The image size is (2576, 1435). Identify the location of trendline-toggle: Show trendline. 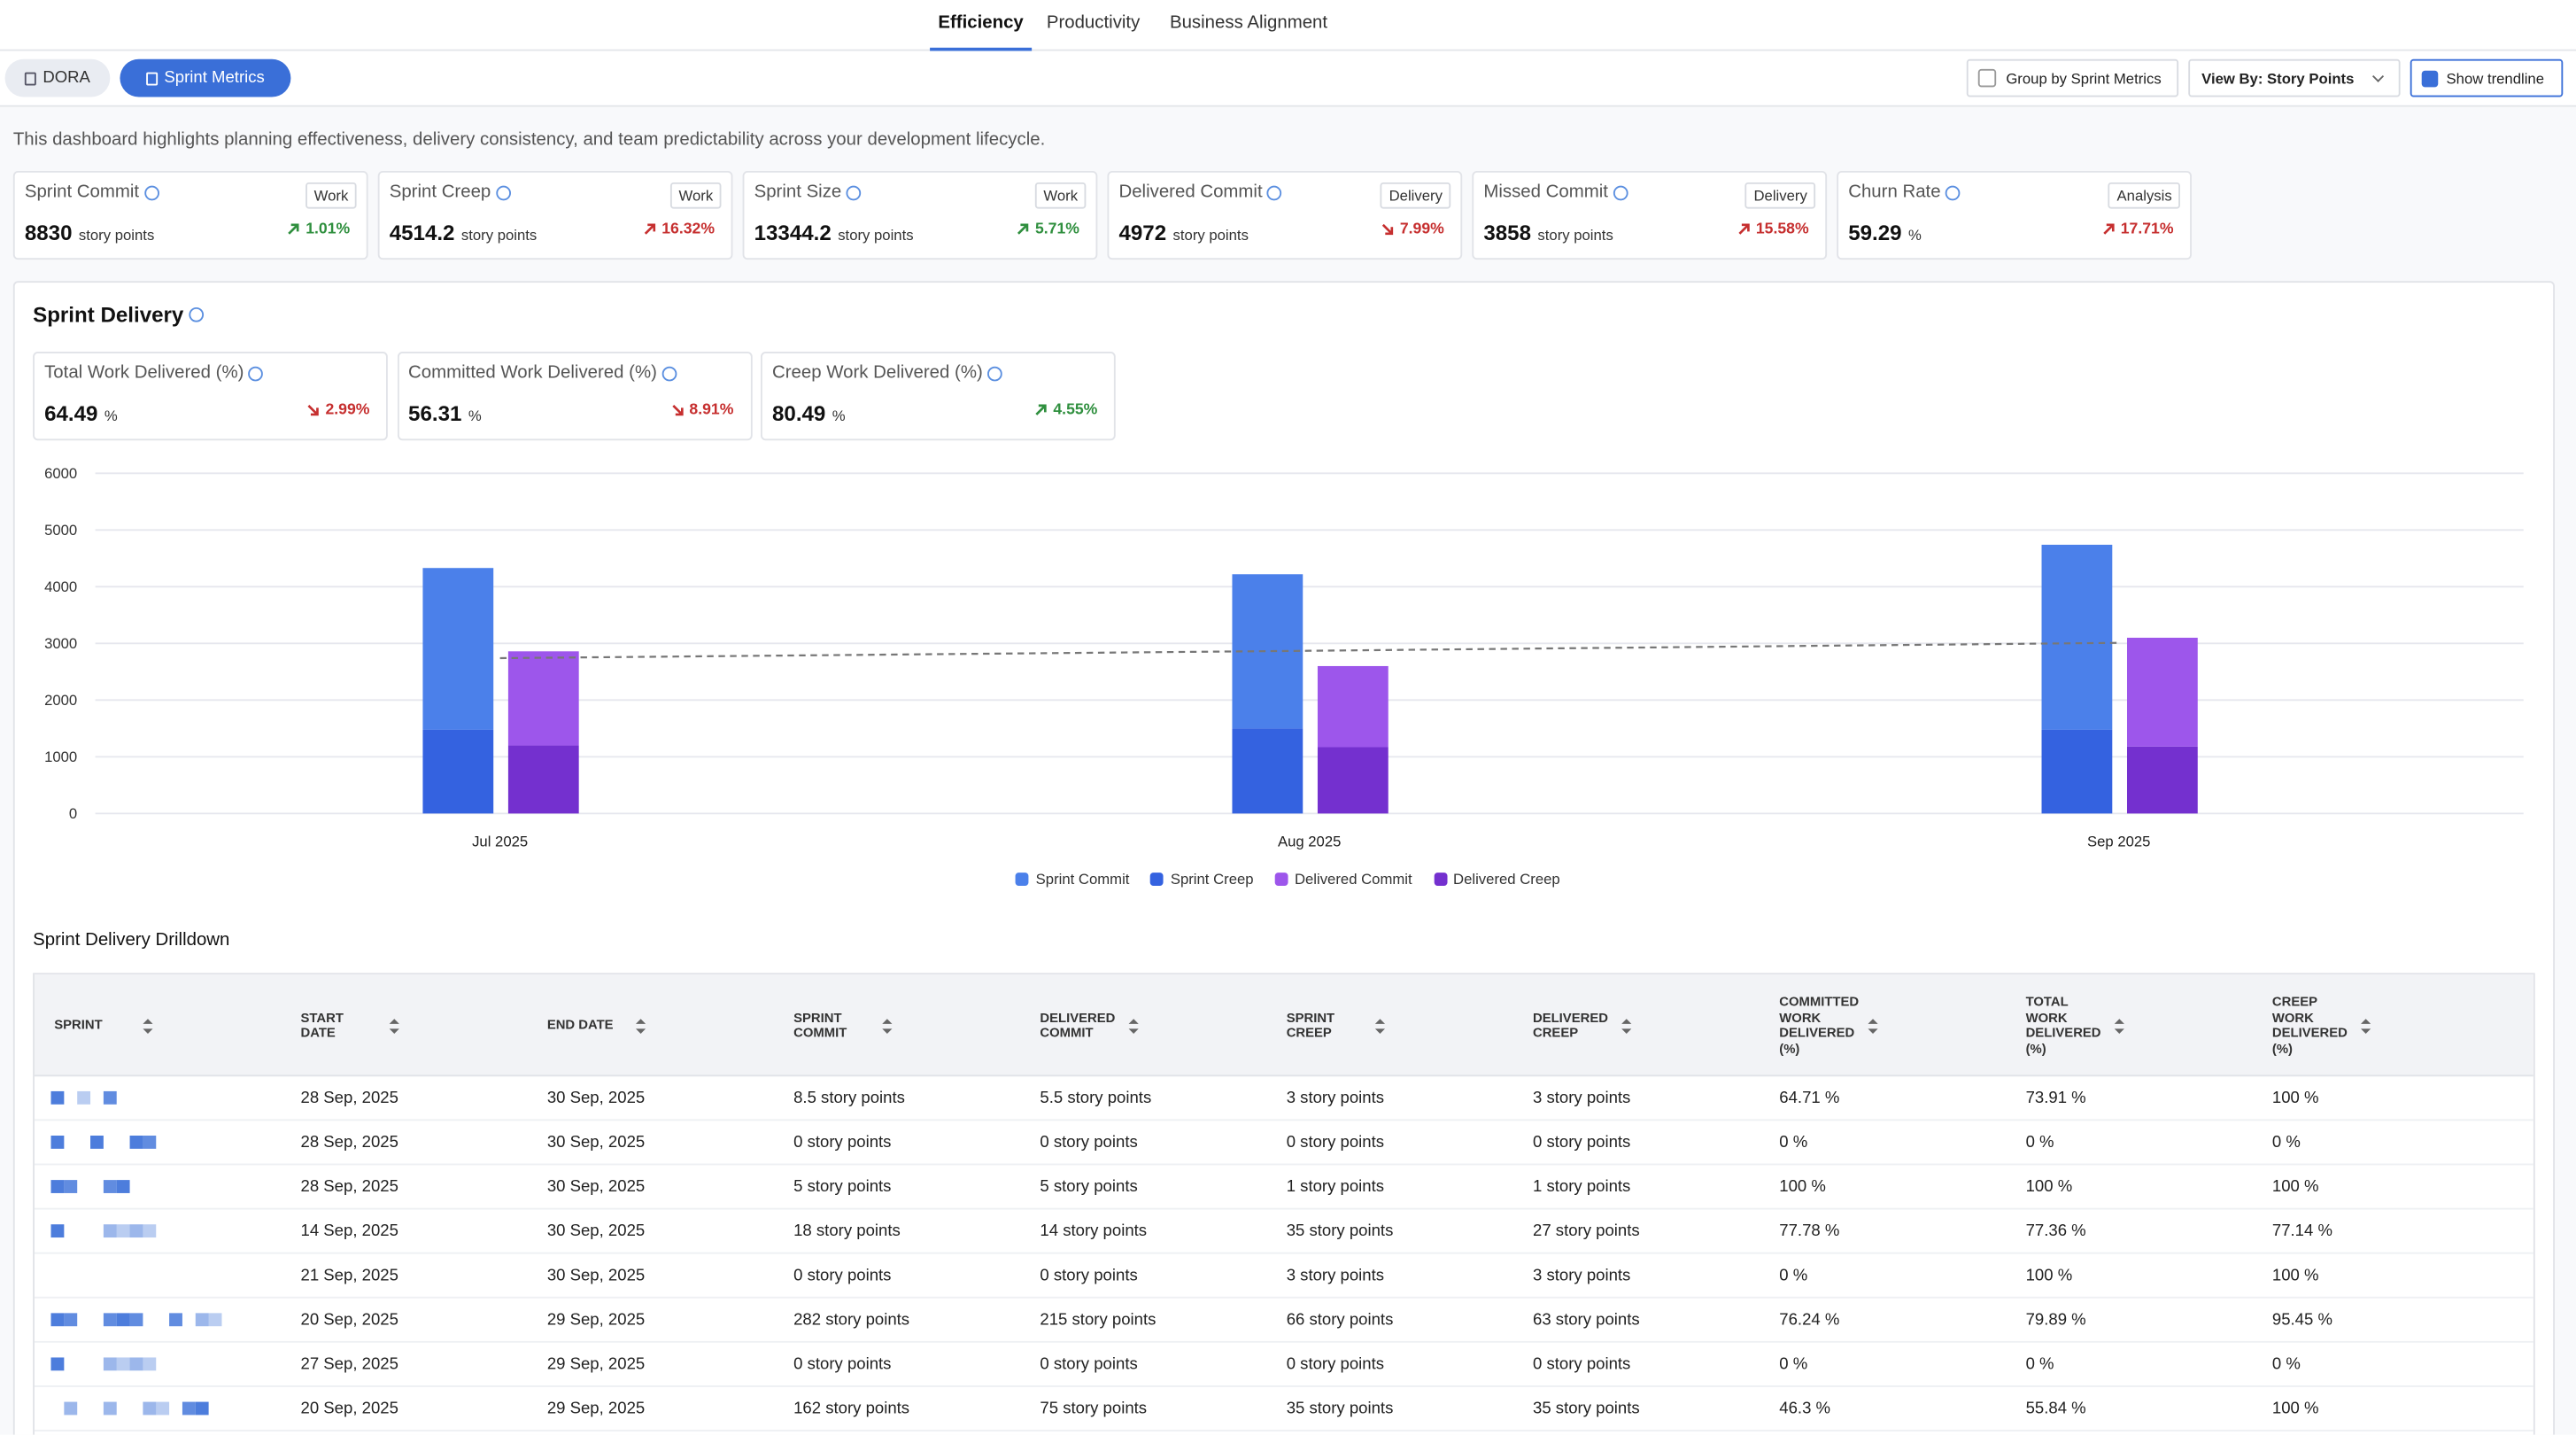
(2487, 78).